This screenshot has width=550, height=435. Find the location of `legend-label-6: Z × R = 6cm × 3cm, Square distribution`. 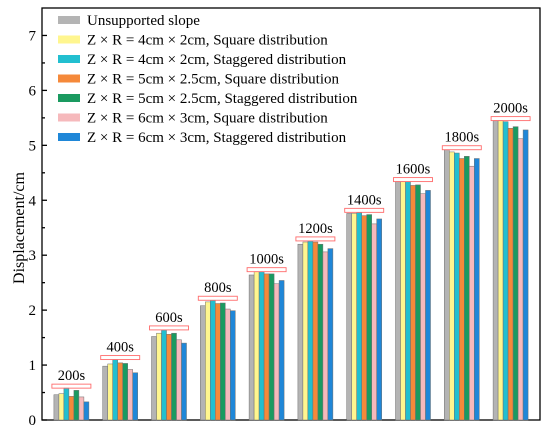

legend-label-6: Z × R = 6cm × 3cm, Square distribution is located at coordinates (207, 119).